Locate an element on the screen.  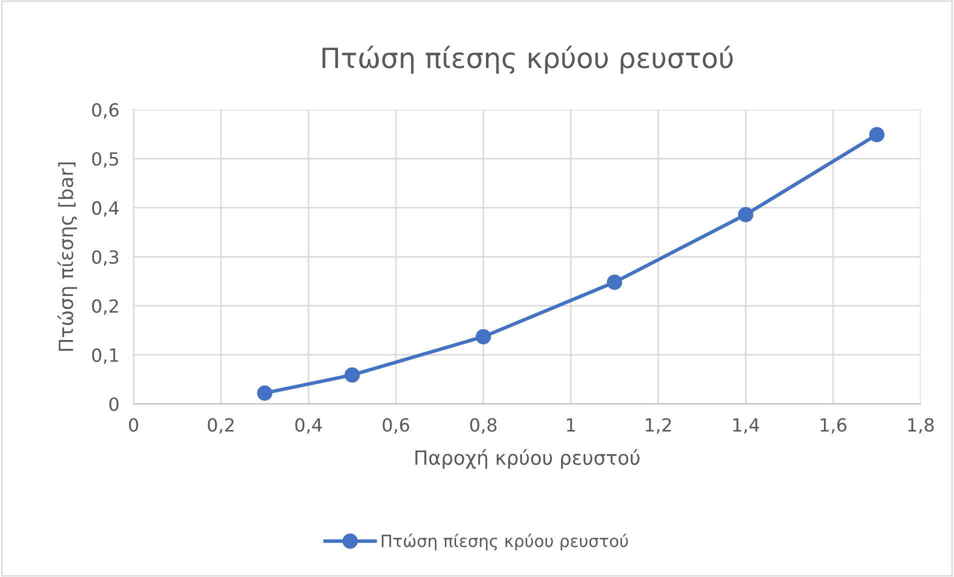
y-tick-label: 0,6 is located at coordinates (105, 111).